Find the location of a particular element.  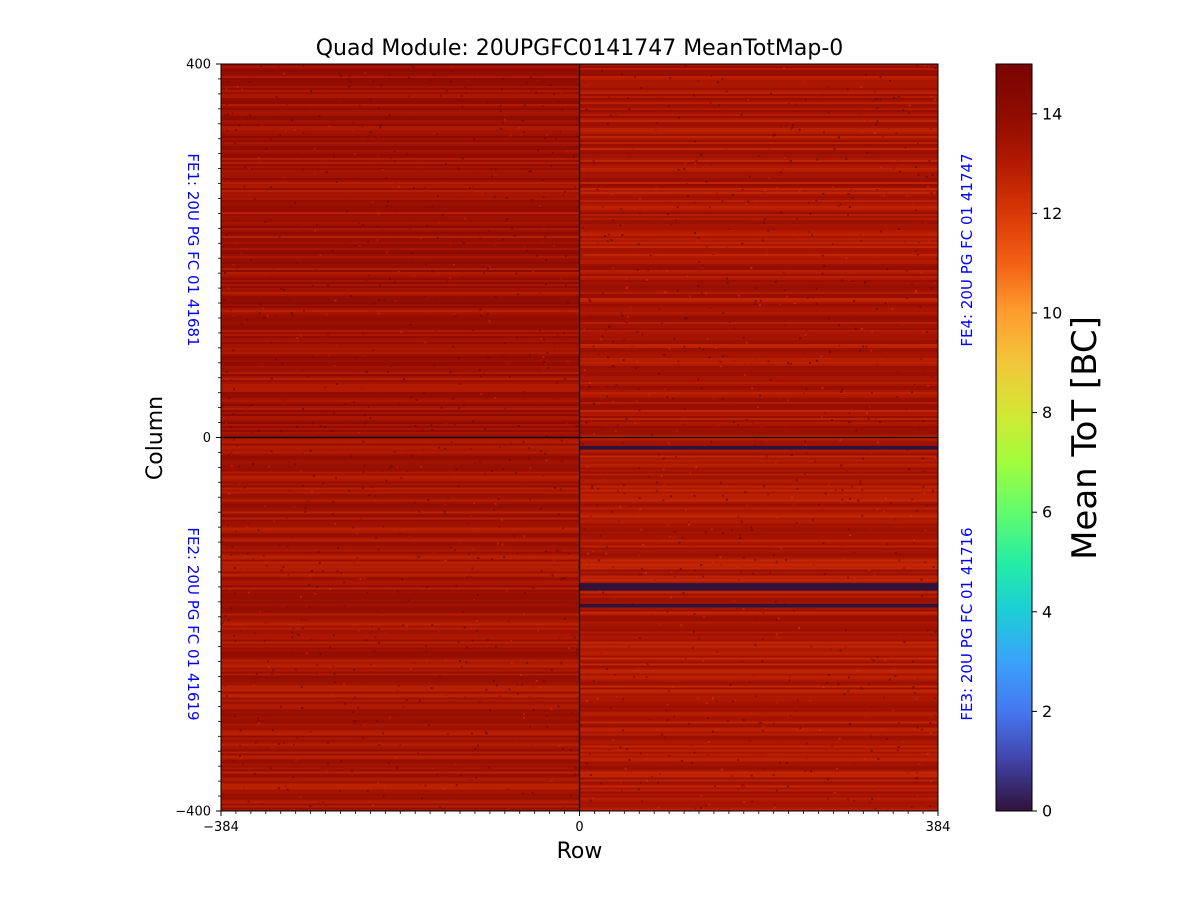

dead-band is located at coordinates (758, 447).